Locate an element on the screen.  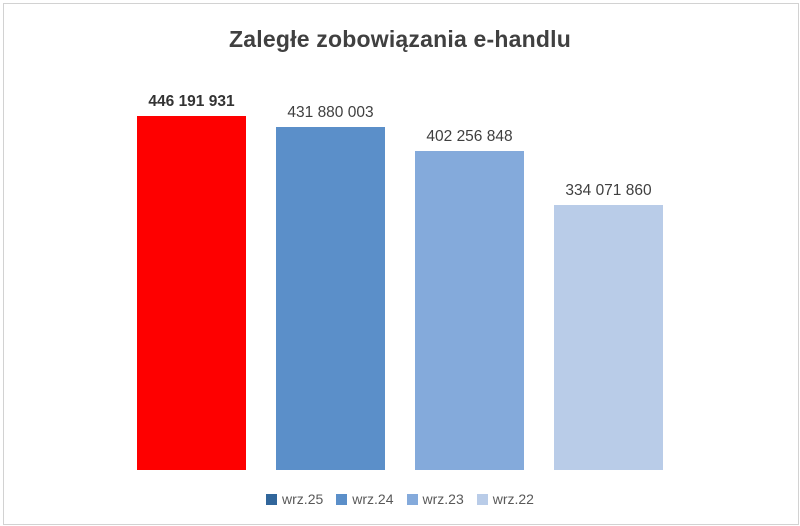
legend-item-wrz23: wrz.23 is located at coordinates (435, 499).